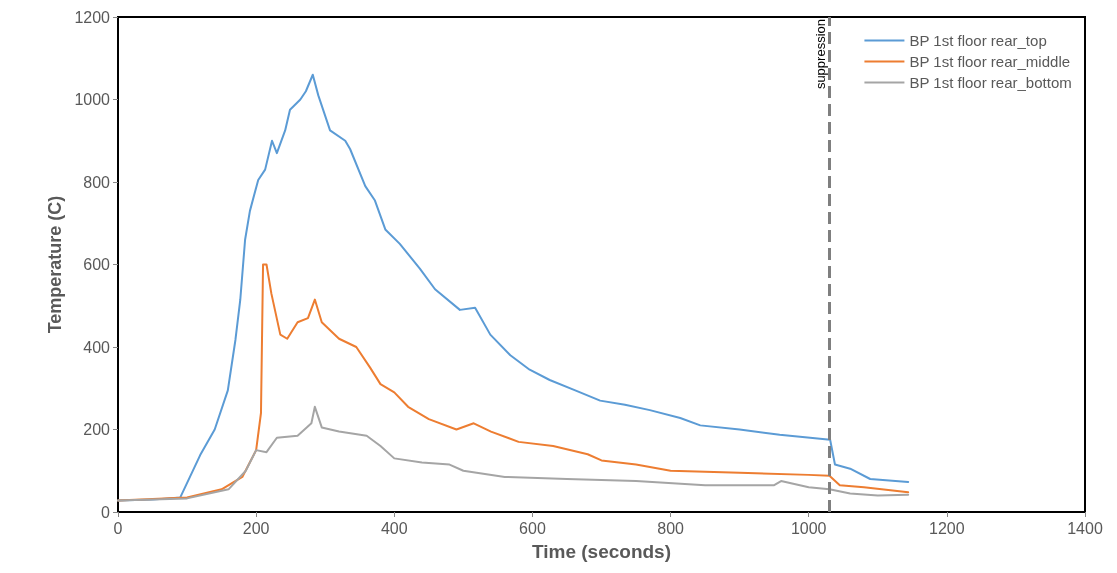 The height and width of the screenshot is (573, 1117). Describe the element at coordinates (990, 61) in the screenshot. I see `legend-label: BP 1st floor rear_middle` at that location.